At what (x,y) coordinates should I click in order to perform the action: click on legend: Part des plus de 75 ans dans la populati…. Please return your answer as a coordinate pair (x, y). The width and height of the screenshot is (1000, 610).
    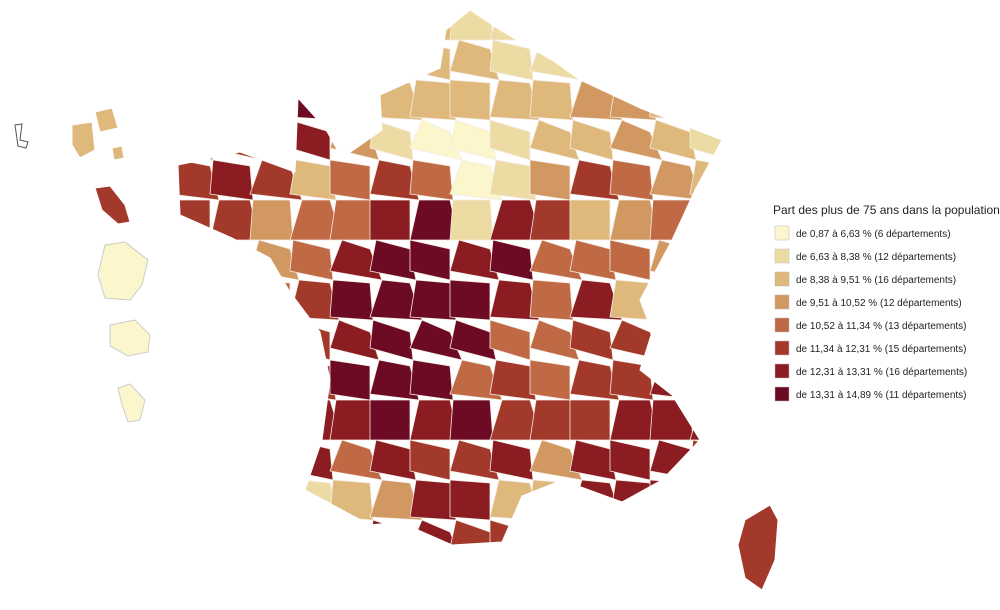
    Looking at the image, I should click on (886, 302).